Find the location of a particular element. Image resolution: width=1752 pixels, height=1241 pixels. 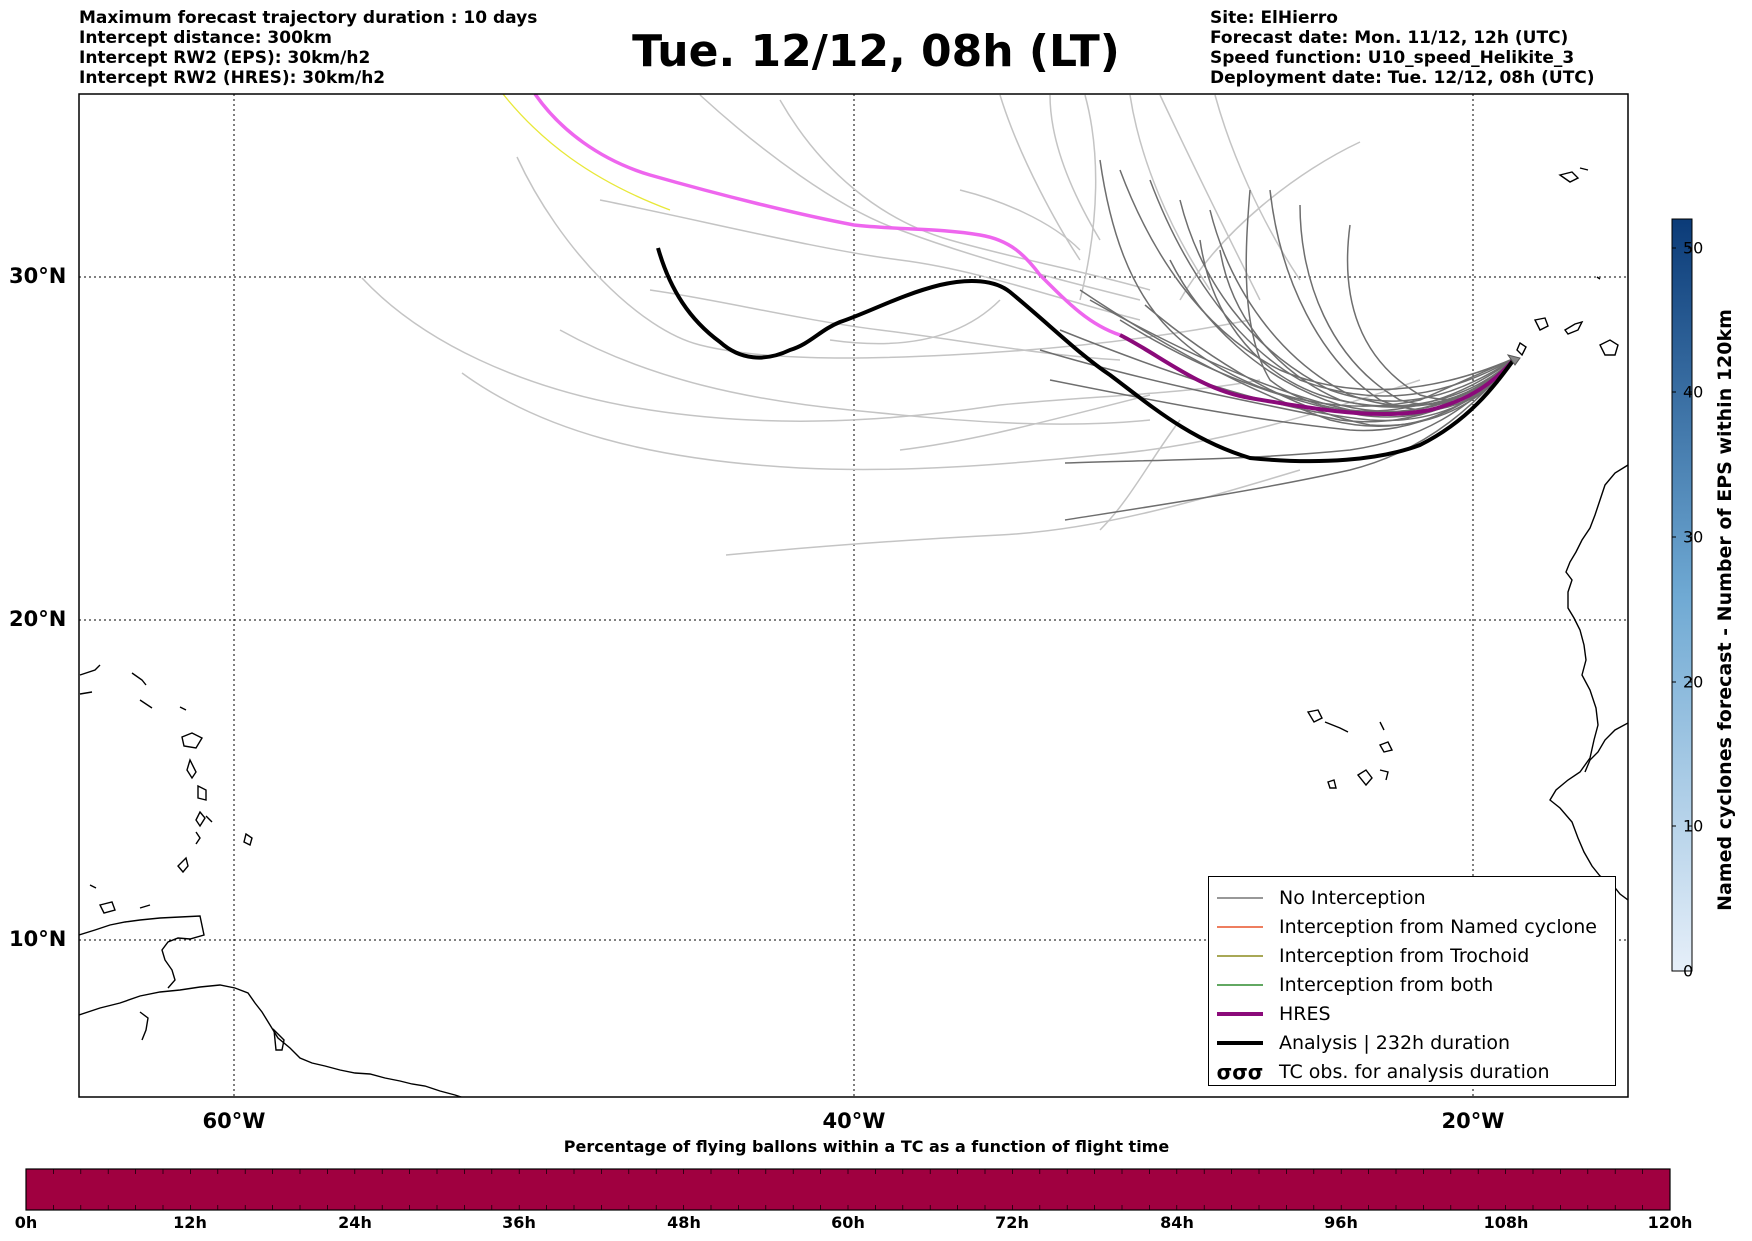

main-title: Tue. 12/12, 08h (LT) is located at coordinates (876, 51).